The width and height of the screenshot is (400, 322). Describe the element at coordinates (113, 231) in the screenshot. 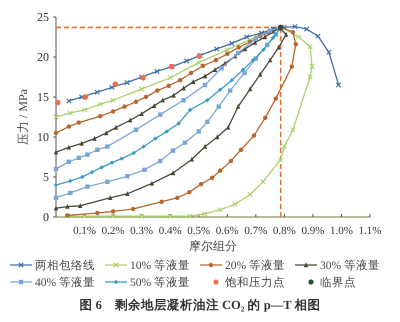

I see `x-tick-label: 0.2%` at that location.